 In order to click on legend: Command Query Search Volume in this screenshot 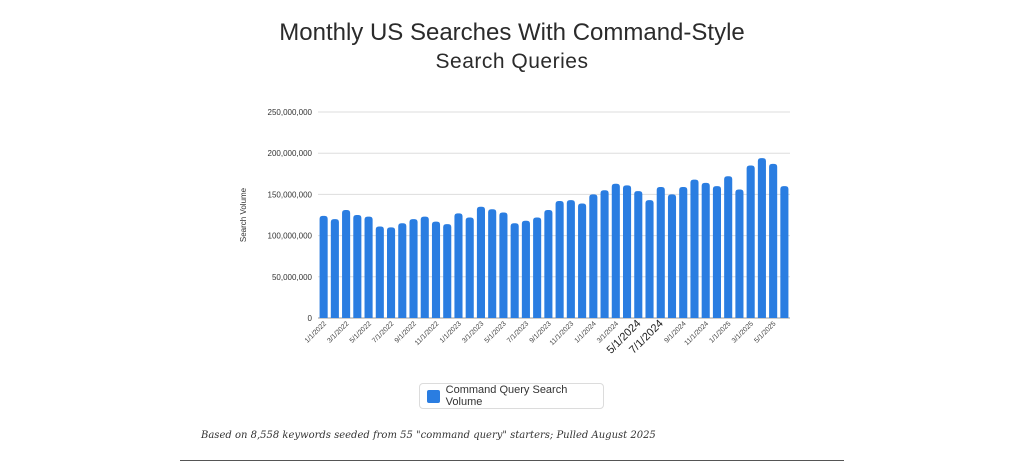, I will do `click(511, 396)`.